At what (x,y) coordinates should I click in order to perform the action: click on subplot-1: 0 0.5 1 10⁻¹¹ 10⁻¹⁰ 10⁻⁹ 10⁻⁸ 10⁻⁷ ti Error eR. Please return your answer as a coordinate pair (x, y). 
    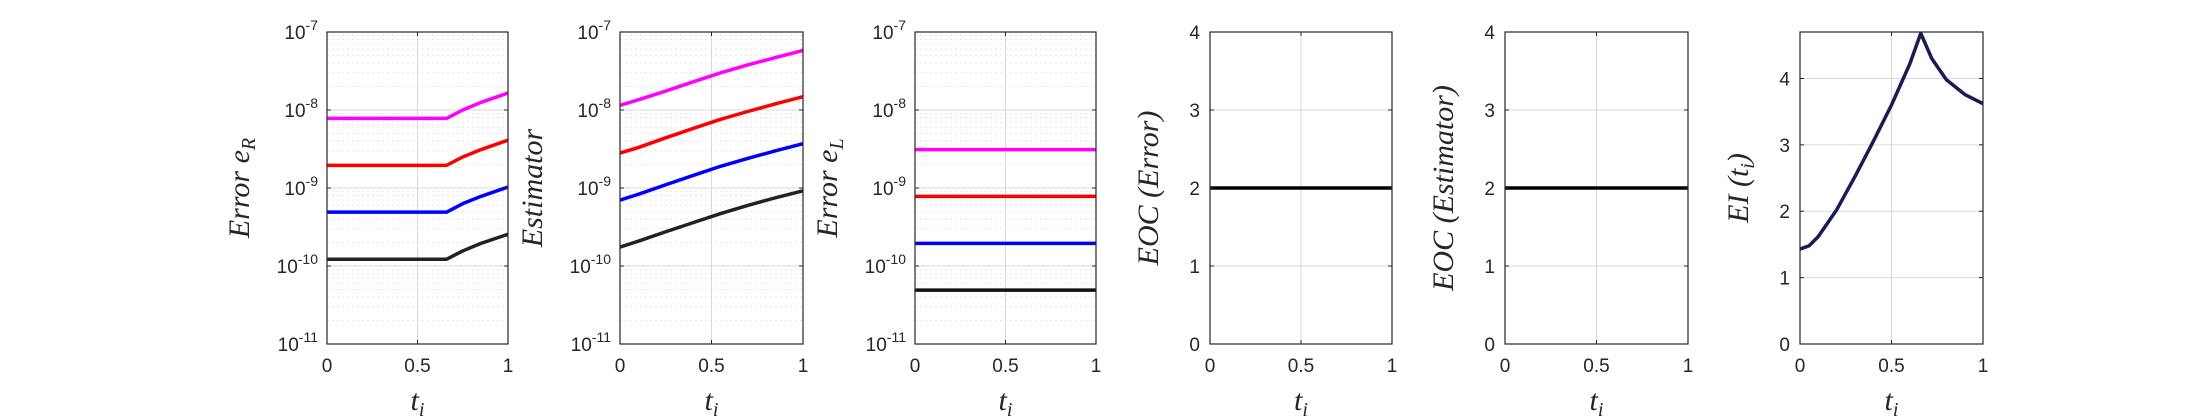
    Looking at the image, I should click on (368, 217).